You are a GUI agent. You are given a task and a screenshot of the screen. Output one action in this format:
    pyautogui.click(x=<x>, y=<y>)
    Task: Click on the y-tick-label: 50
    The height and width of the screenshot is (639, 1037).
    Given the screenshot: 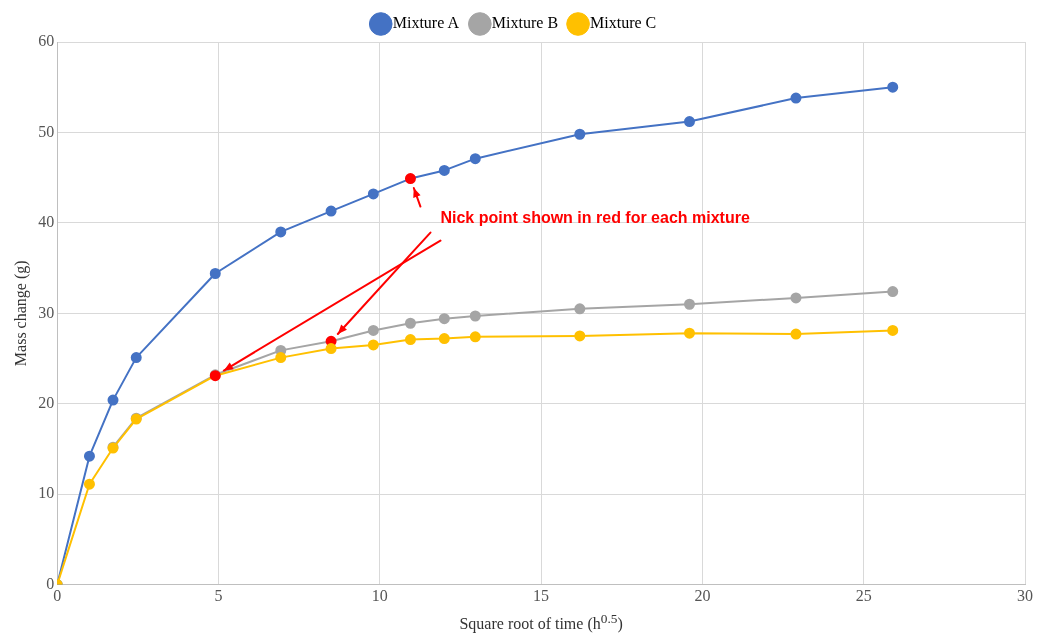 What is the action you would take?
    pyautogui.click(x=46, y=131)
    